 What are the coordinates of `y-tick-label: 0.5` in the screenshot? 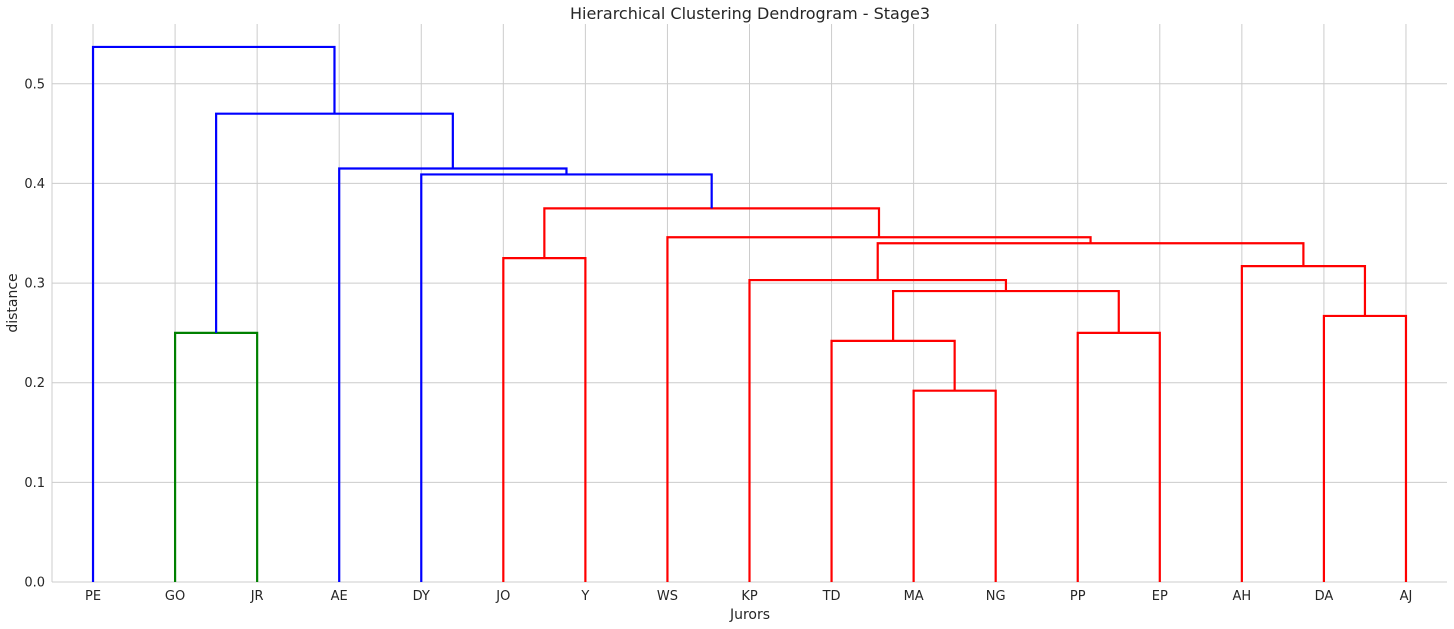 It's located at (34, 84).